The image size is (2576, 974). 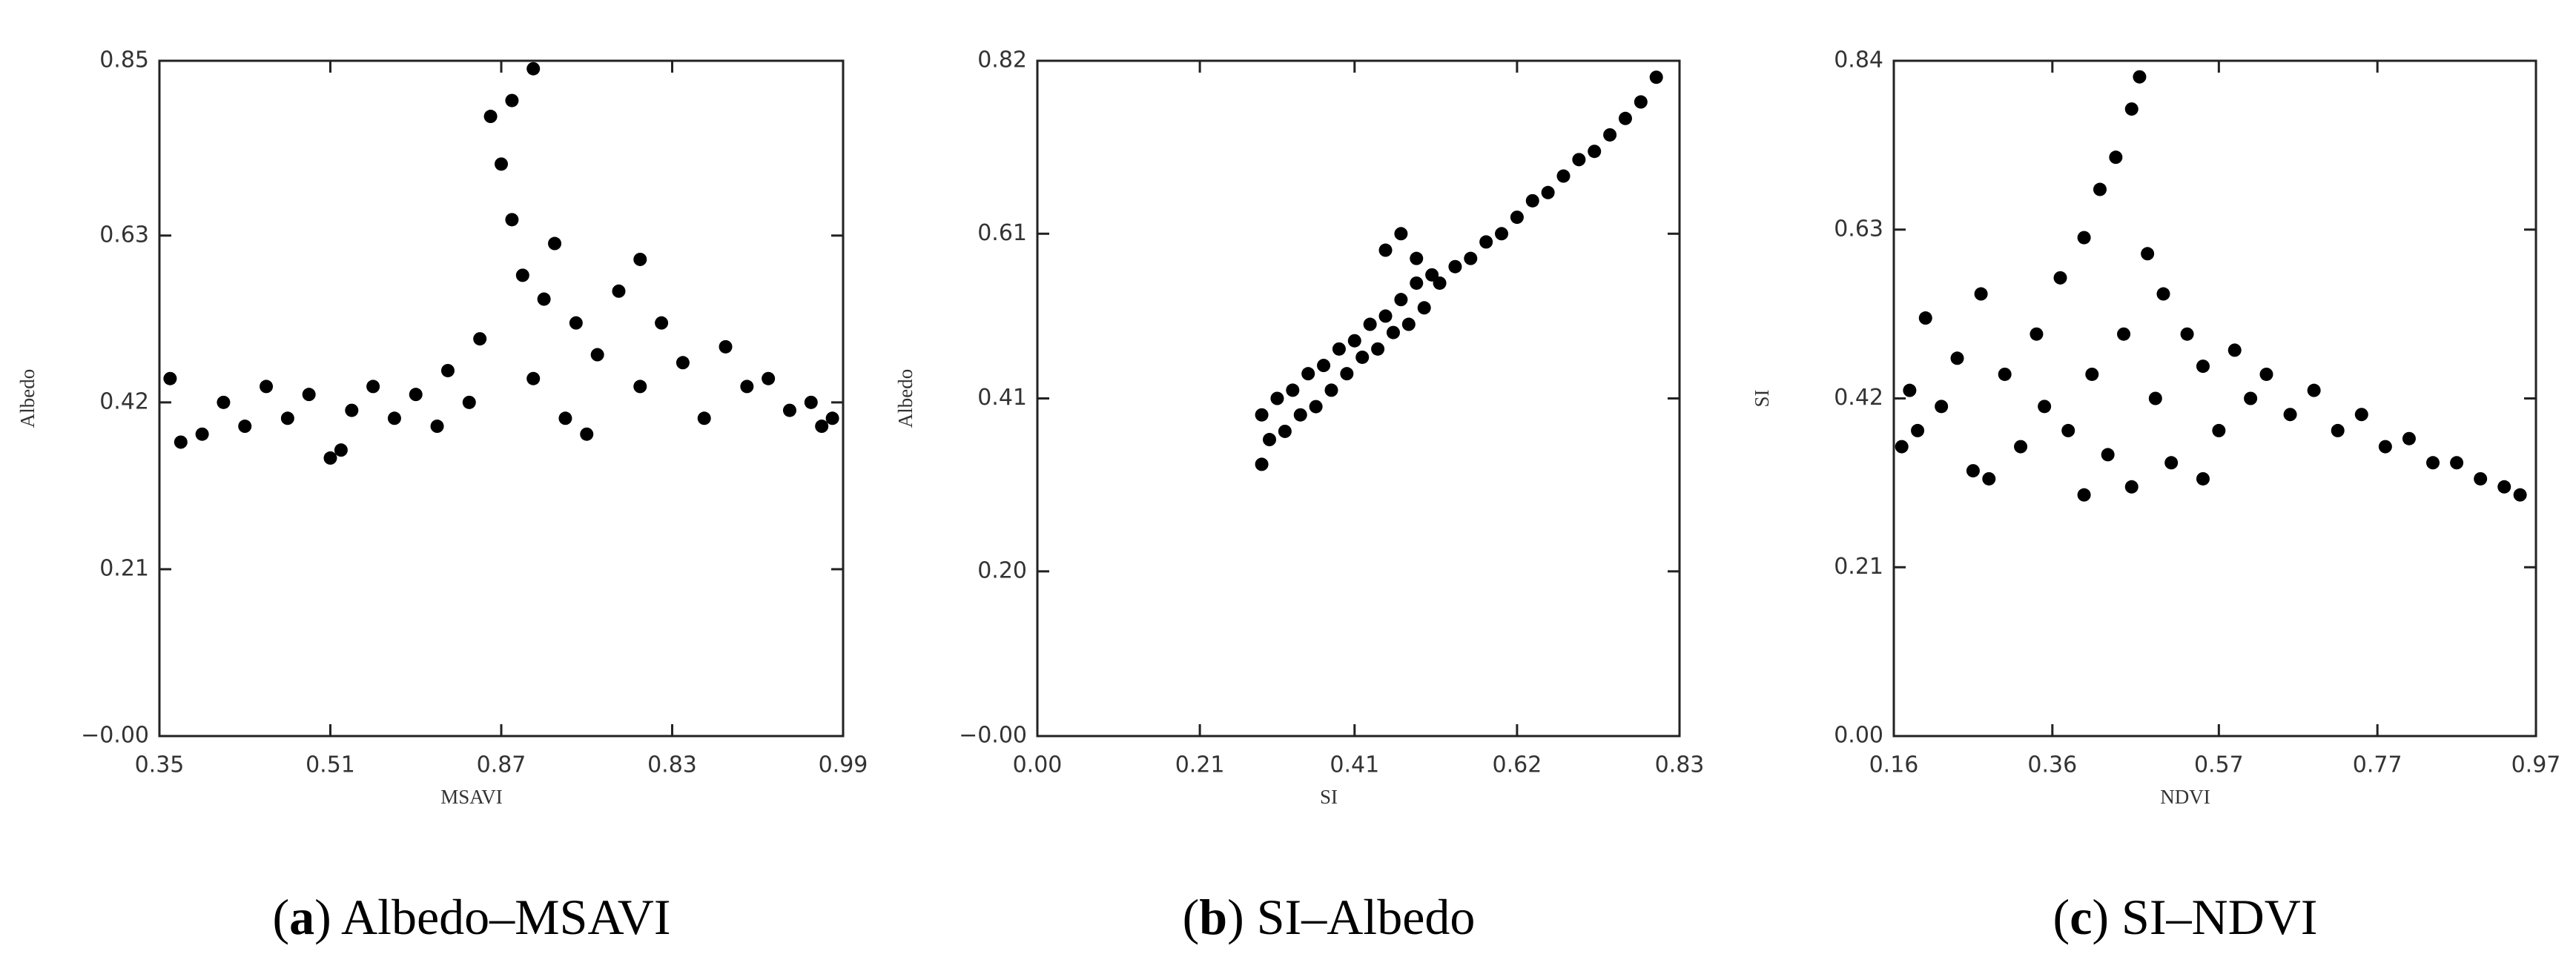 I want to click on y-tick-label: 0.42, so click(x=124, y=401).